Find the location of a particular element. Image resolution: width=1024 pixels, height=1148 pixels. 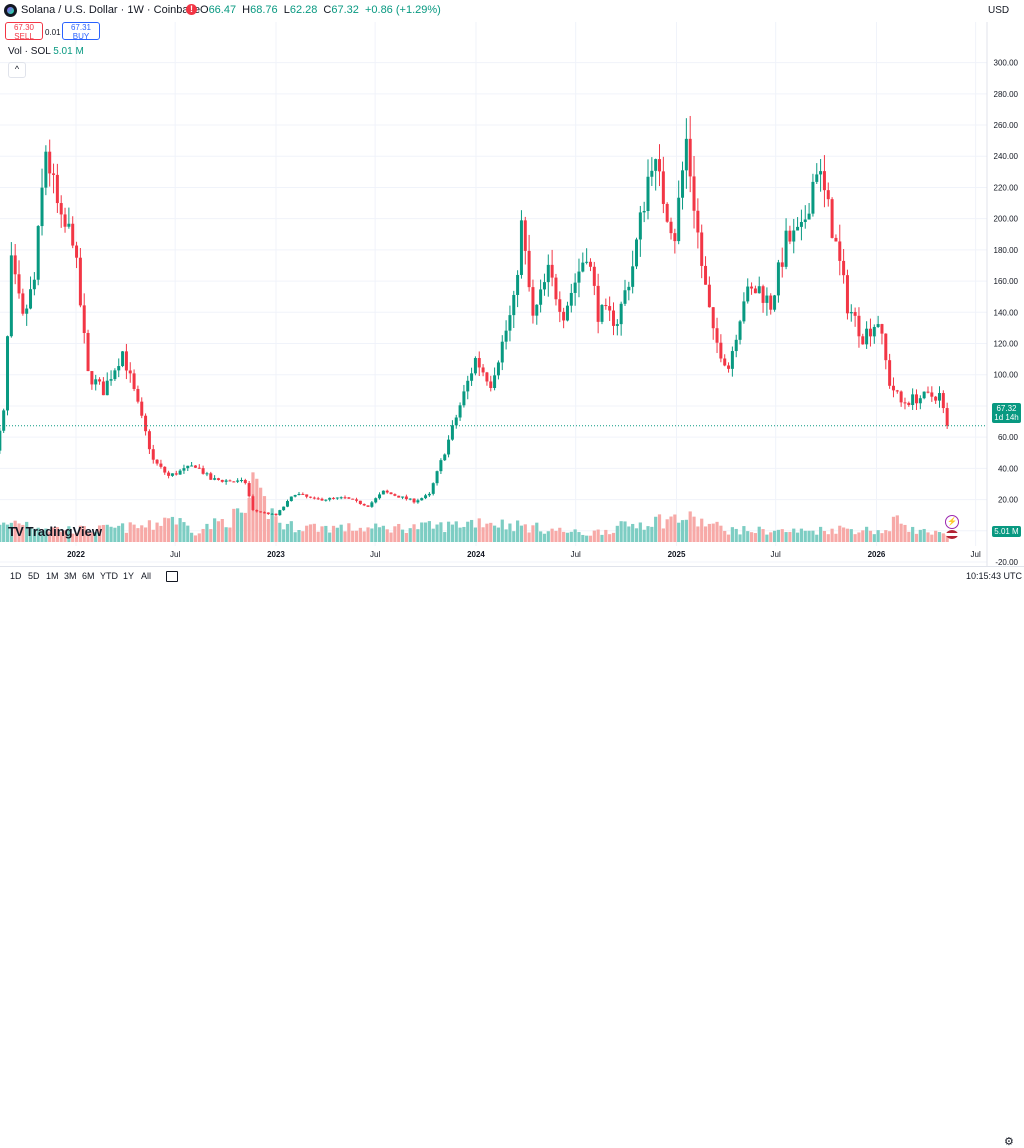

range-all-button: All is located at coordinates (146, 576).